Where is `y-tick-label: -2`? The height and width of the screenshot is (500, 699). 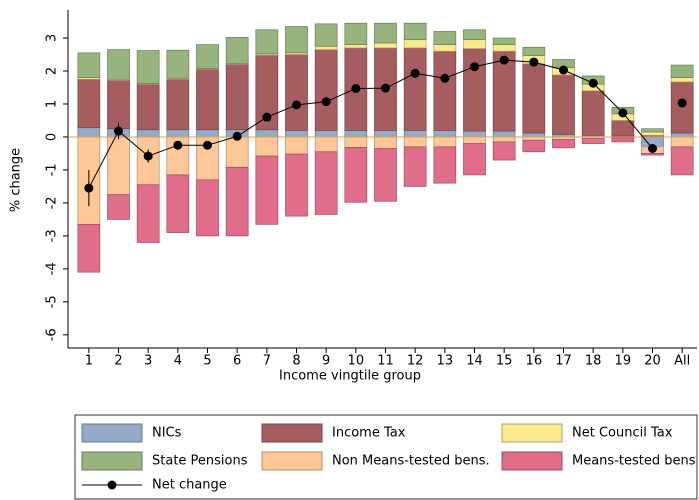
y-tick-label: -2 is located at coordinates (52, 202).